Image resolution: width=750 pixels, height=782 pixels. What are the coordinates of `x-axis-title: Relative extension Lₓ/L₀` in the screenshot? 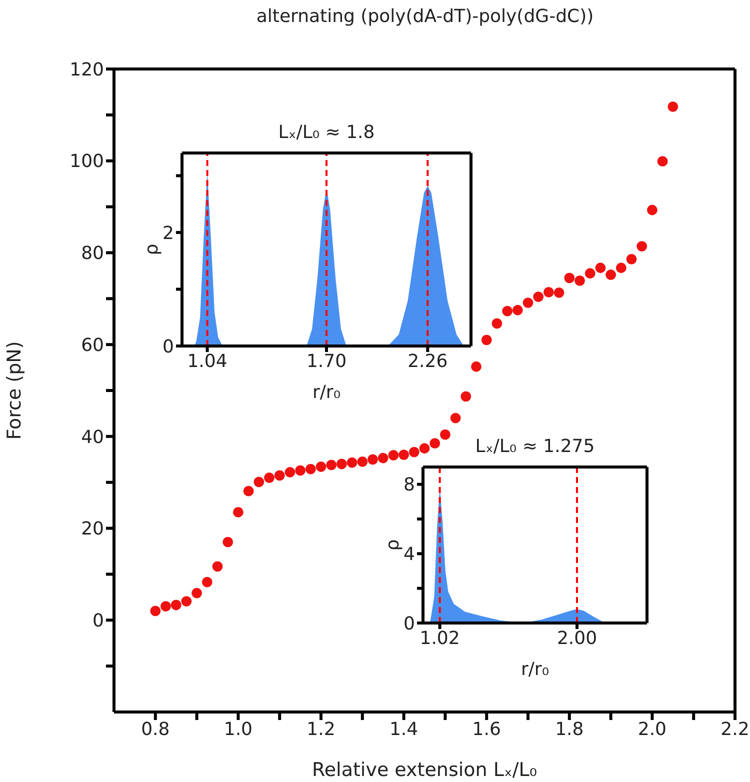 It's located at (424, 770).